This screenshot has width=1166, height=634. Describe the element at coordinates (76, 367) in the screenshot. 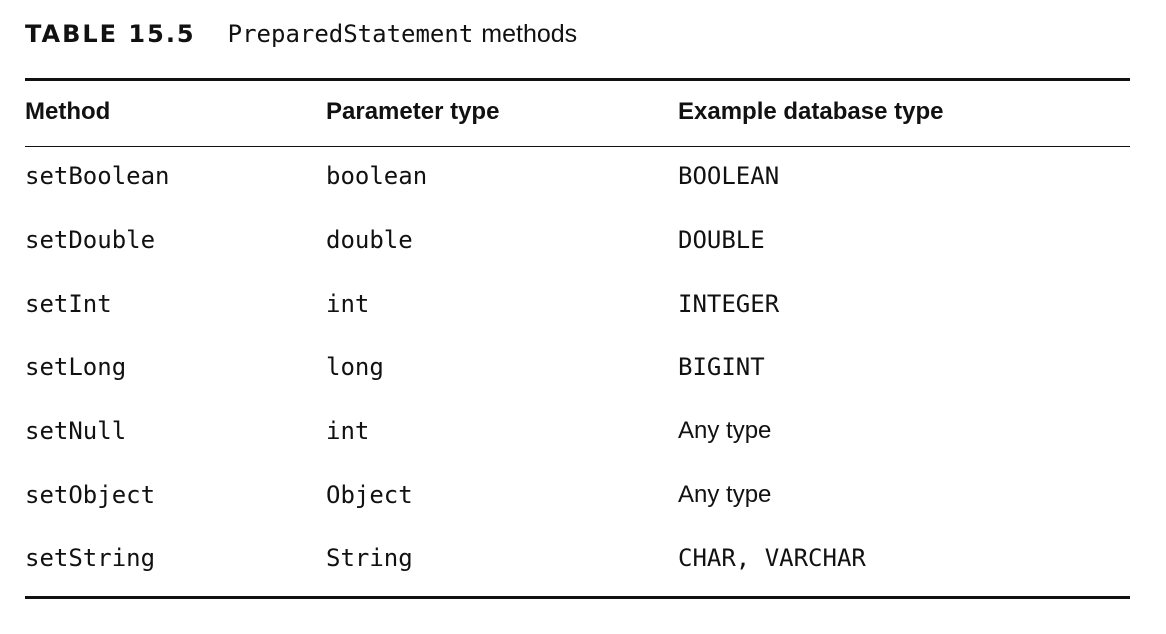

I see `method-cell: setLong` at that location.